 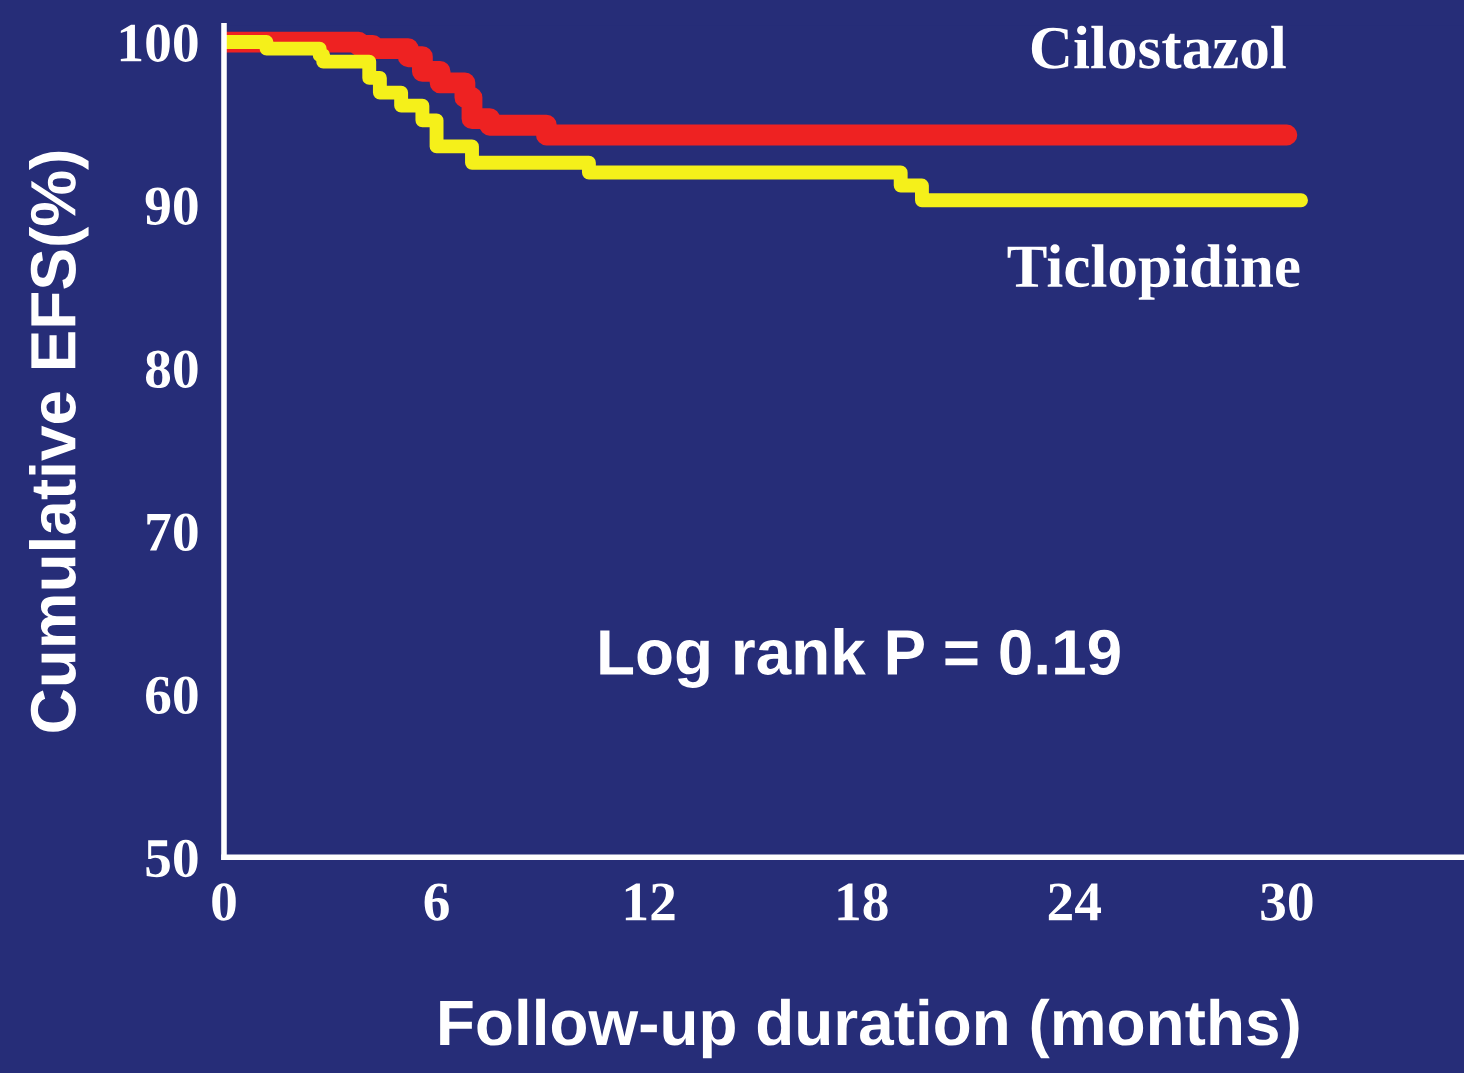 What do you see at coordinates (224, 902) in the screenshot?
I see `x-tick-label: 0` at bounding box center [224, 902].